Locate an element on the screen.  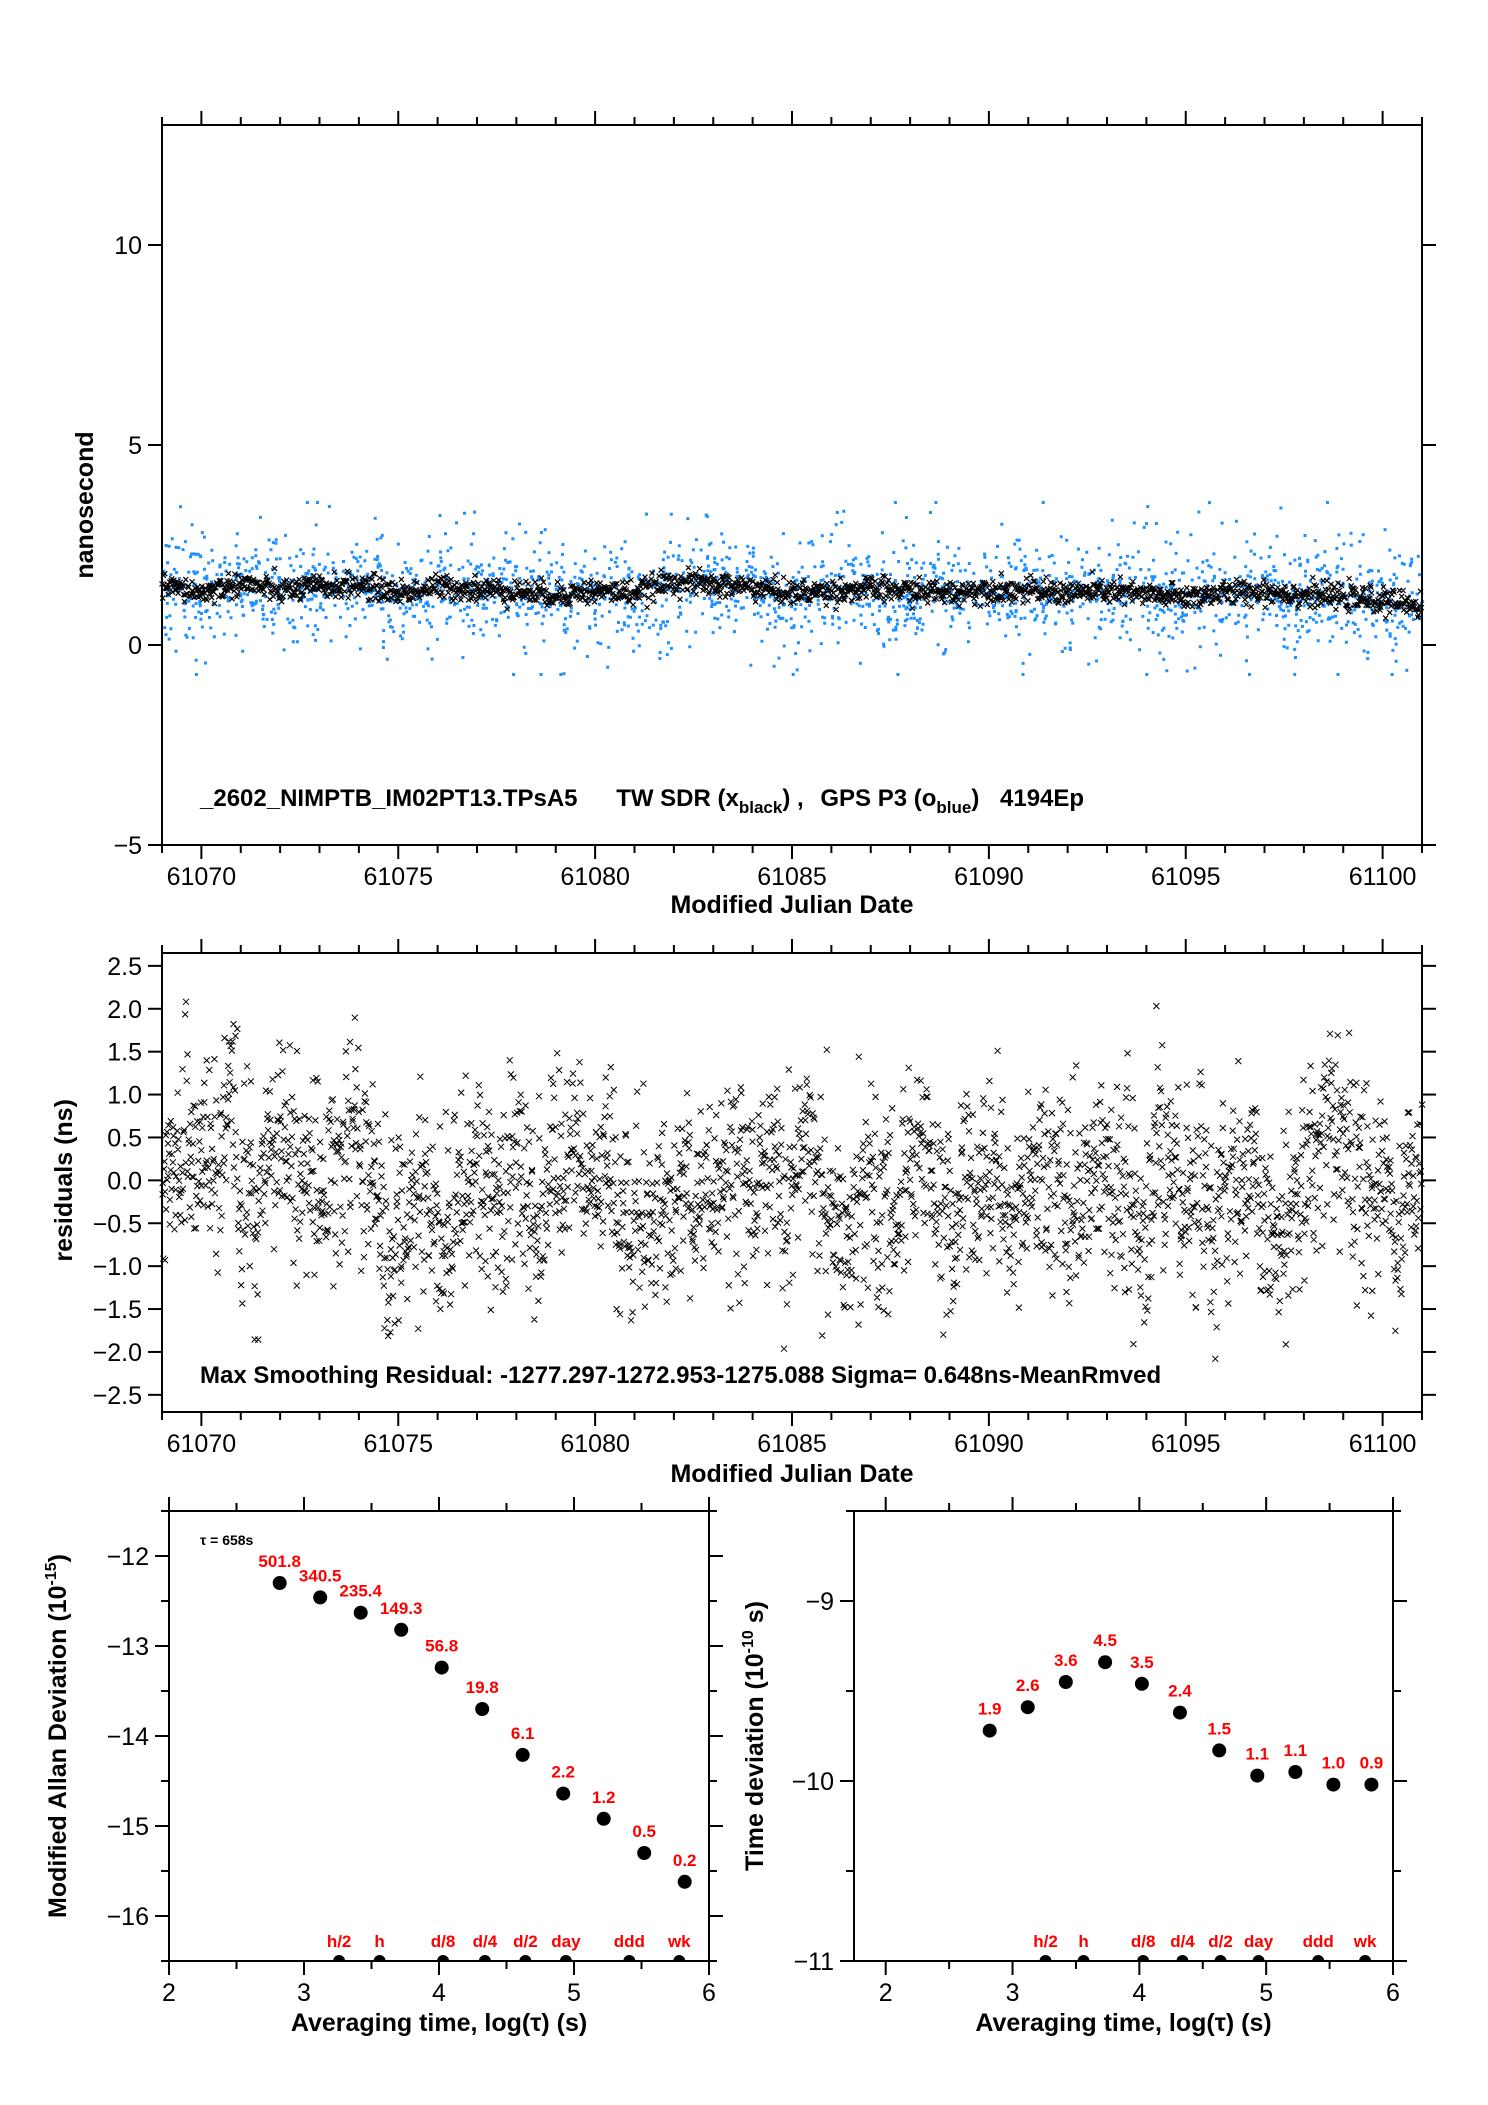
x-tick-label: 3 is located at coordinates (1013, 1993).